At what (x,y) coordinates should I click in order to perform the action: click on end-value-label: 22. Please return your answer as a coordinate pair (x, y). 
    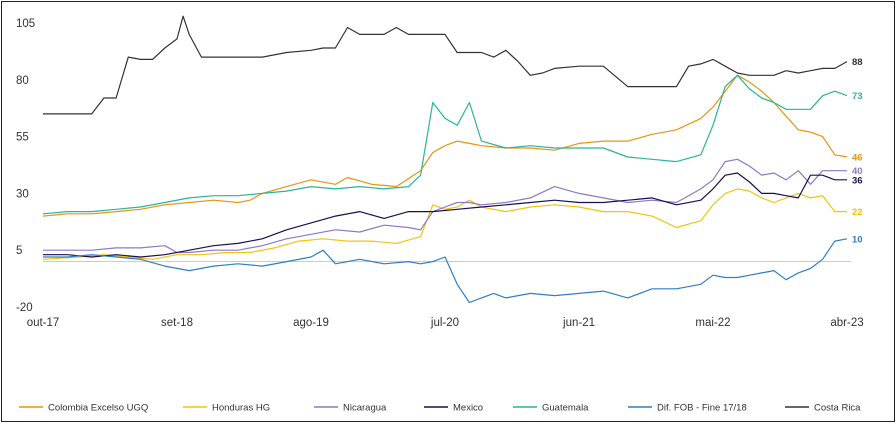
    Looking at the image, I should click on (857, 212).